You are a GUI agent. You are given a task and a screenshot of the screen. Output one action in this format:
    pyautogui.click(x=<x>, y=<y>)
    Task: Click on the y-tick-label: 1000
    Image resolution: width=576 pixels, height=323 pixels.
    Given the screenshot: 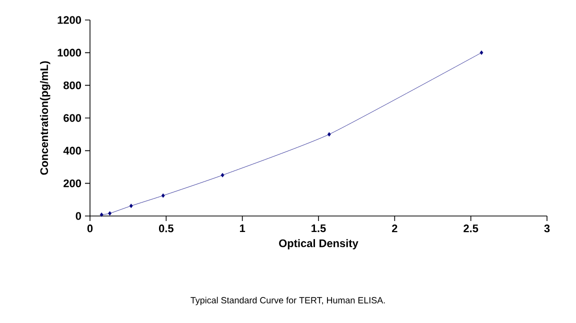 What is the action you would take?
    pyautogui.click(x=70, y=52)
    